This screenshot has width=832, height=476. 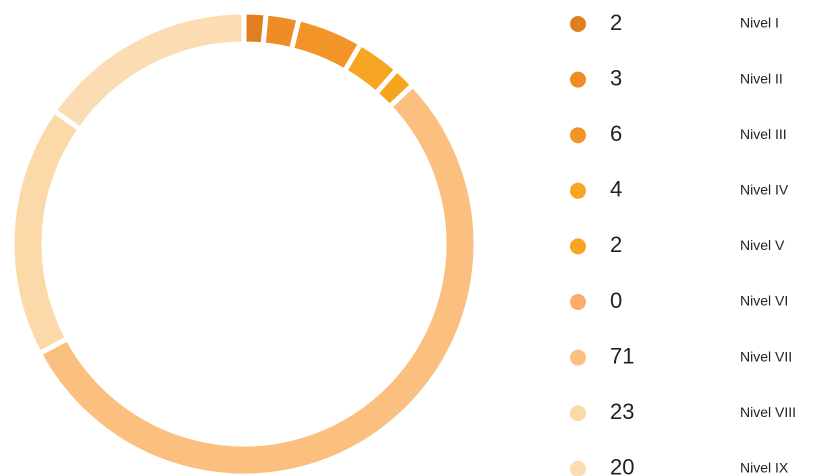 I want to click on legend-label: Nivel V, so click(x=762, y=245).